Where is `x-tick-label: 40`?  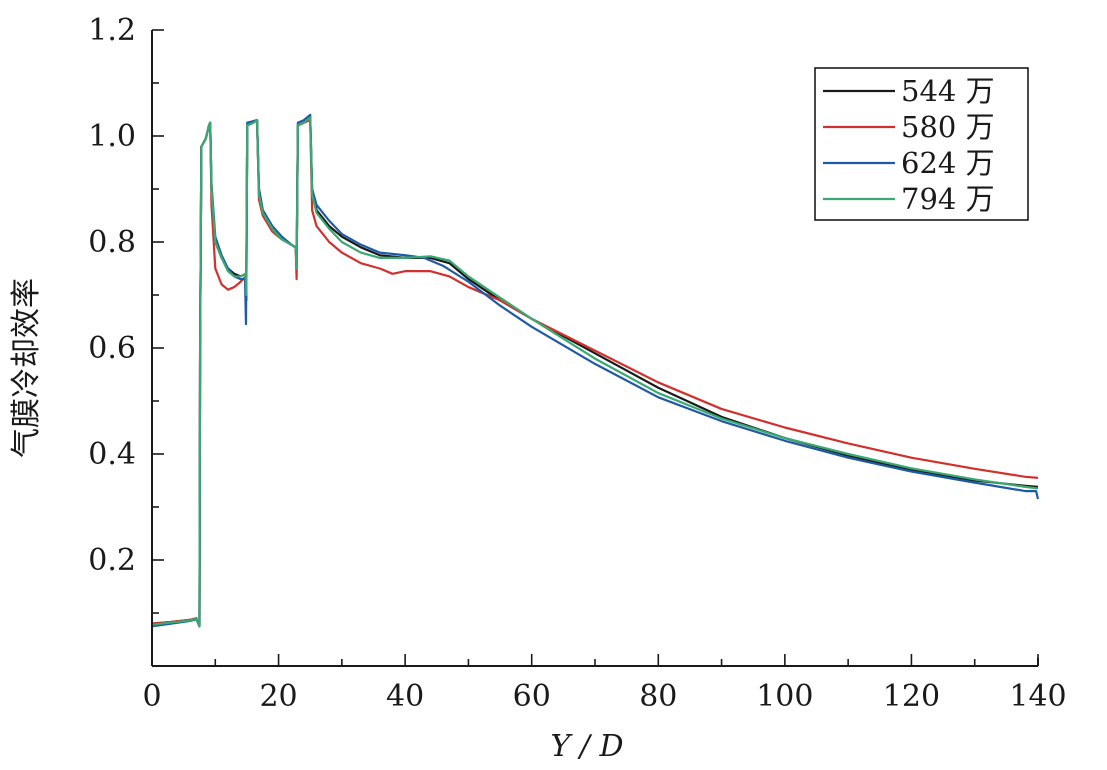 x-tick-label: 40 is located at coordinates (405, 696).